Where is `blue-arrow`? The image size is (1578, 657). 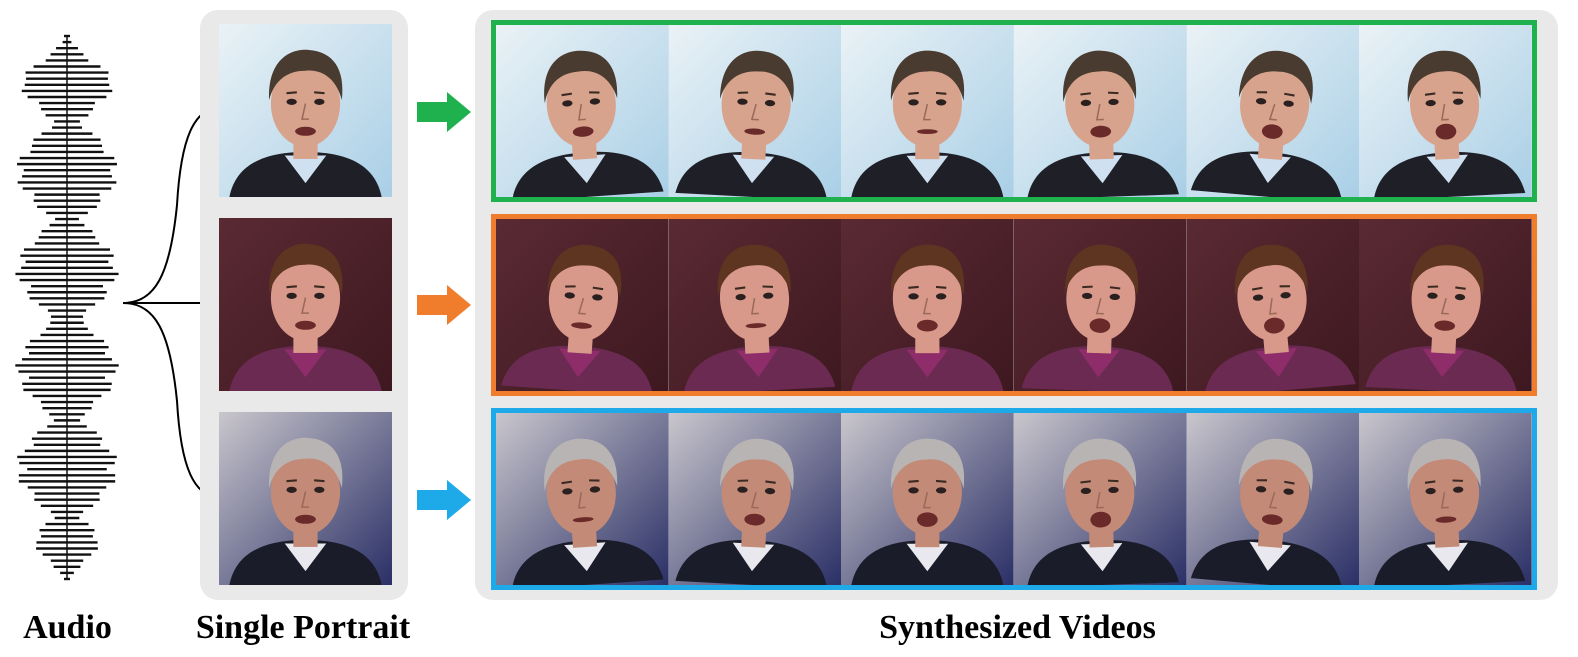 blue-arrow is located at coordinates (444, 500).